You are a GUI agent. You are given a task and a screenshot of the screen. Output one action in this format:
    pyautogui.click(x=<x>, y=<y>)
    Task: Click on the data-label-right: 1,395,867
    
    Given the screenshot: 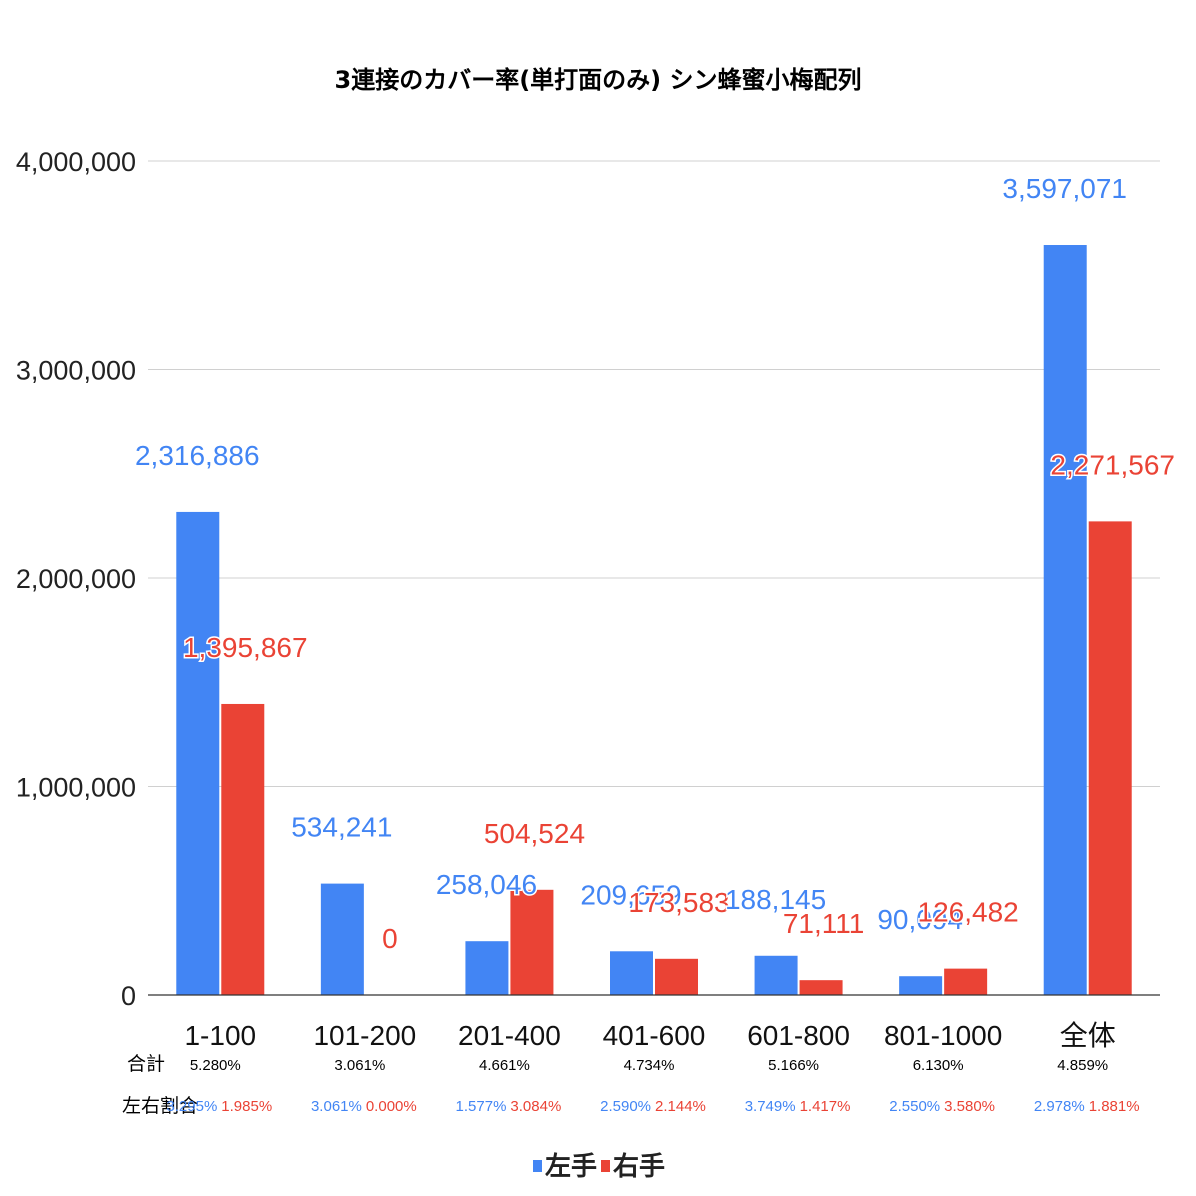 What is the action you would take?
    pyautogui.click(x=245, y=647)
    